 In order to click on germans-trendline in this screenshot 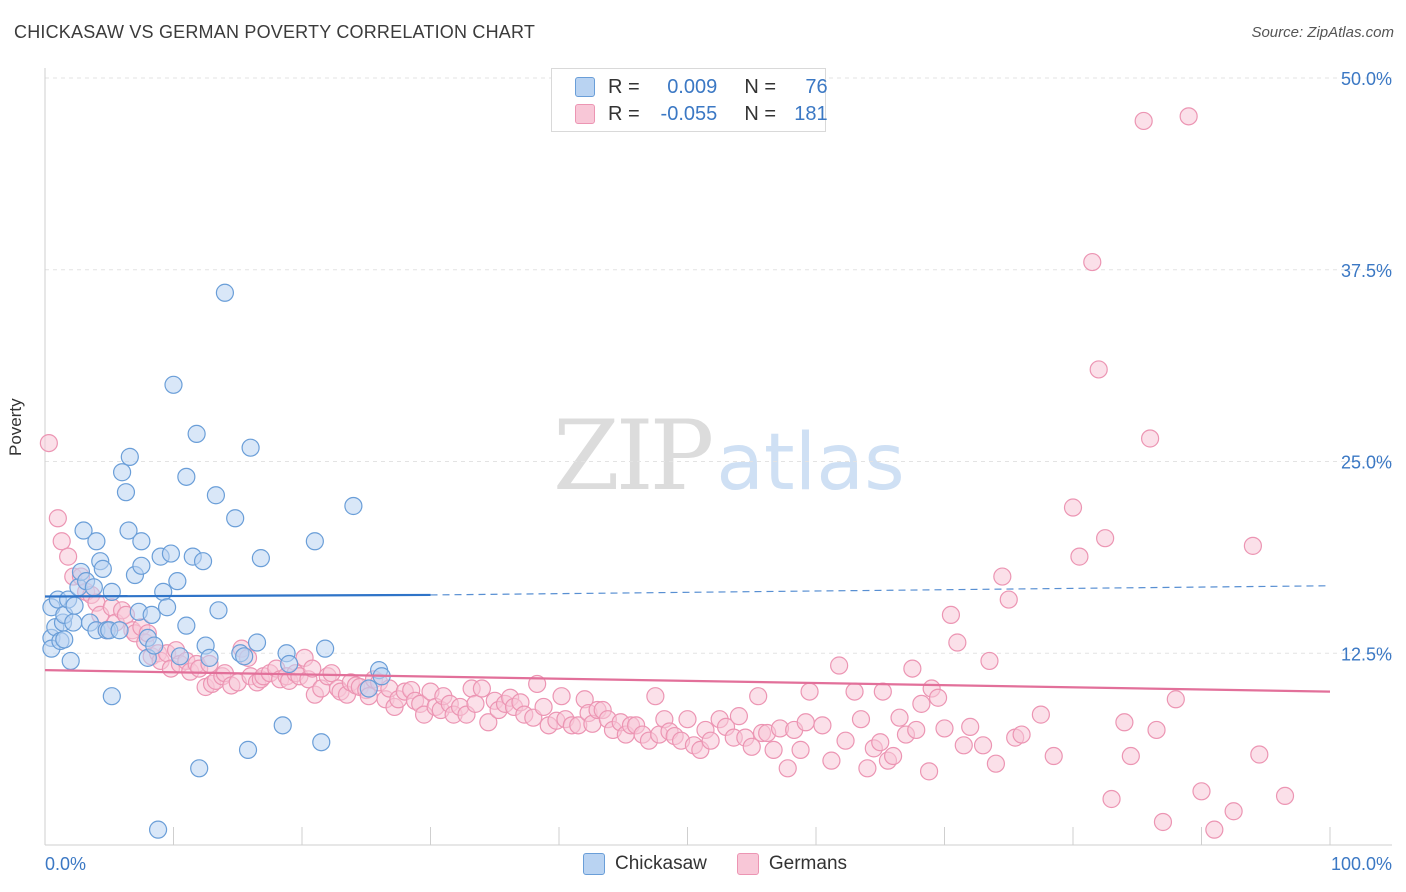, I will do `click(687, 681)`.